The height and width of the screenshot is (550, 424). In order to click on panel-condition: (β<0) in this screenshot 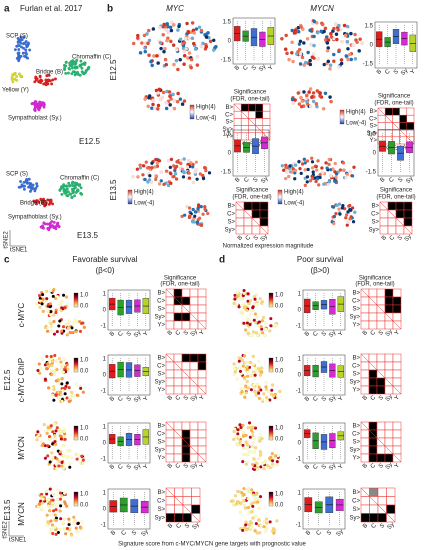, I will do `click(104, 270)`.